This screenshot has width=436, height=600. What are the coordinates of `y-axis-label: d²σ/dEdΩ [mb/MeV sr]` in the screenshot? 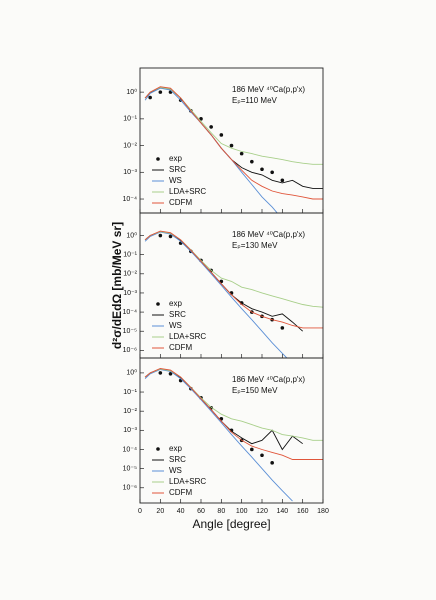 It's located at (117, 285).